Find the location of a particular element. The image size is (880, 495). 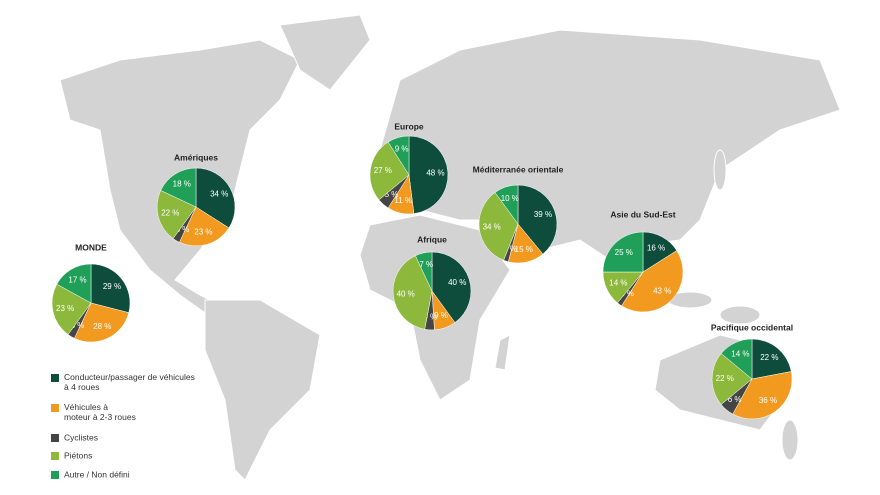

value-label: 16 % is located at coordinates (656, 247).